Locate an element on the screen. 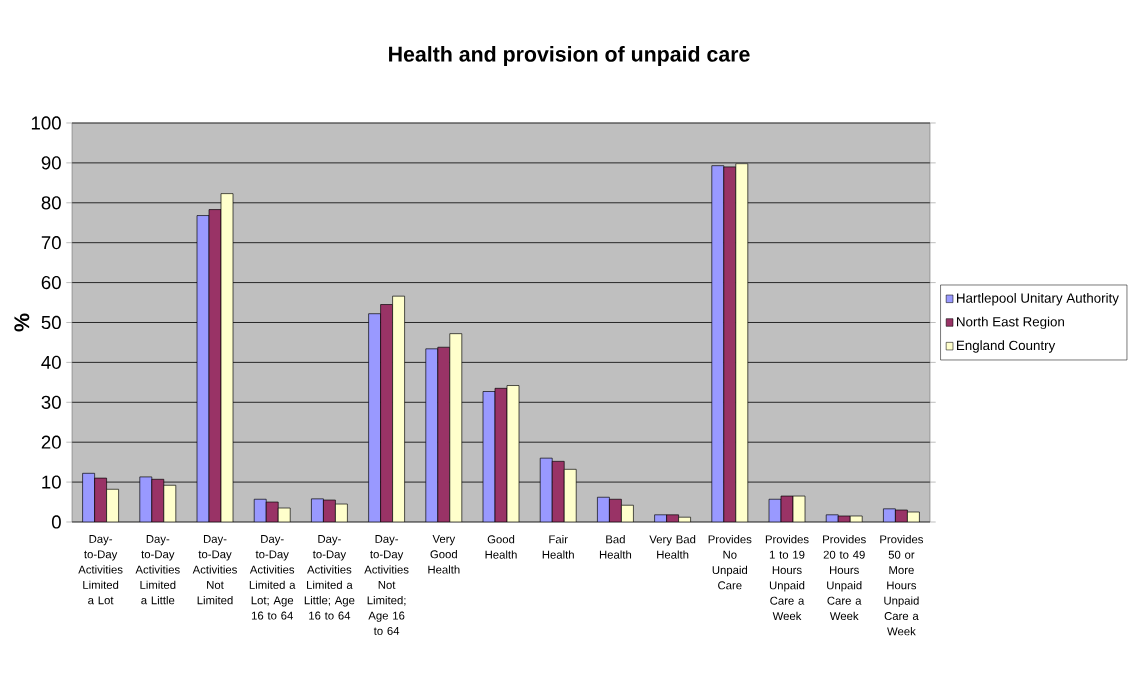  y-tick-label: 30 is located at coordinates (51, 402).